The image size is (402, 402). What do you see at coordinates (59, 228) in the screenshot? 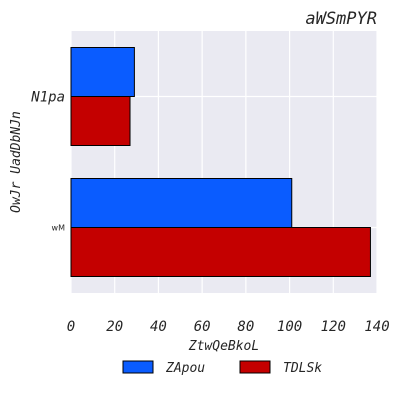
I see `y-tick-label: wM` at bounding box center [59, 228].